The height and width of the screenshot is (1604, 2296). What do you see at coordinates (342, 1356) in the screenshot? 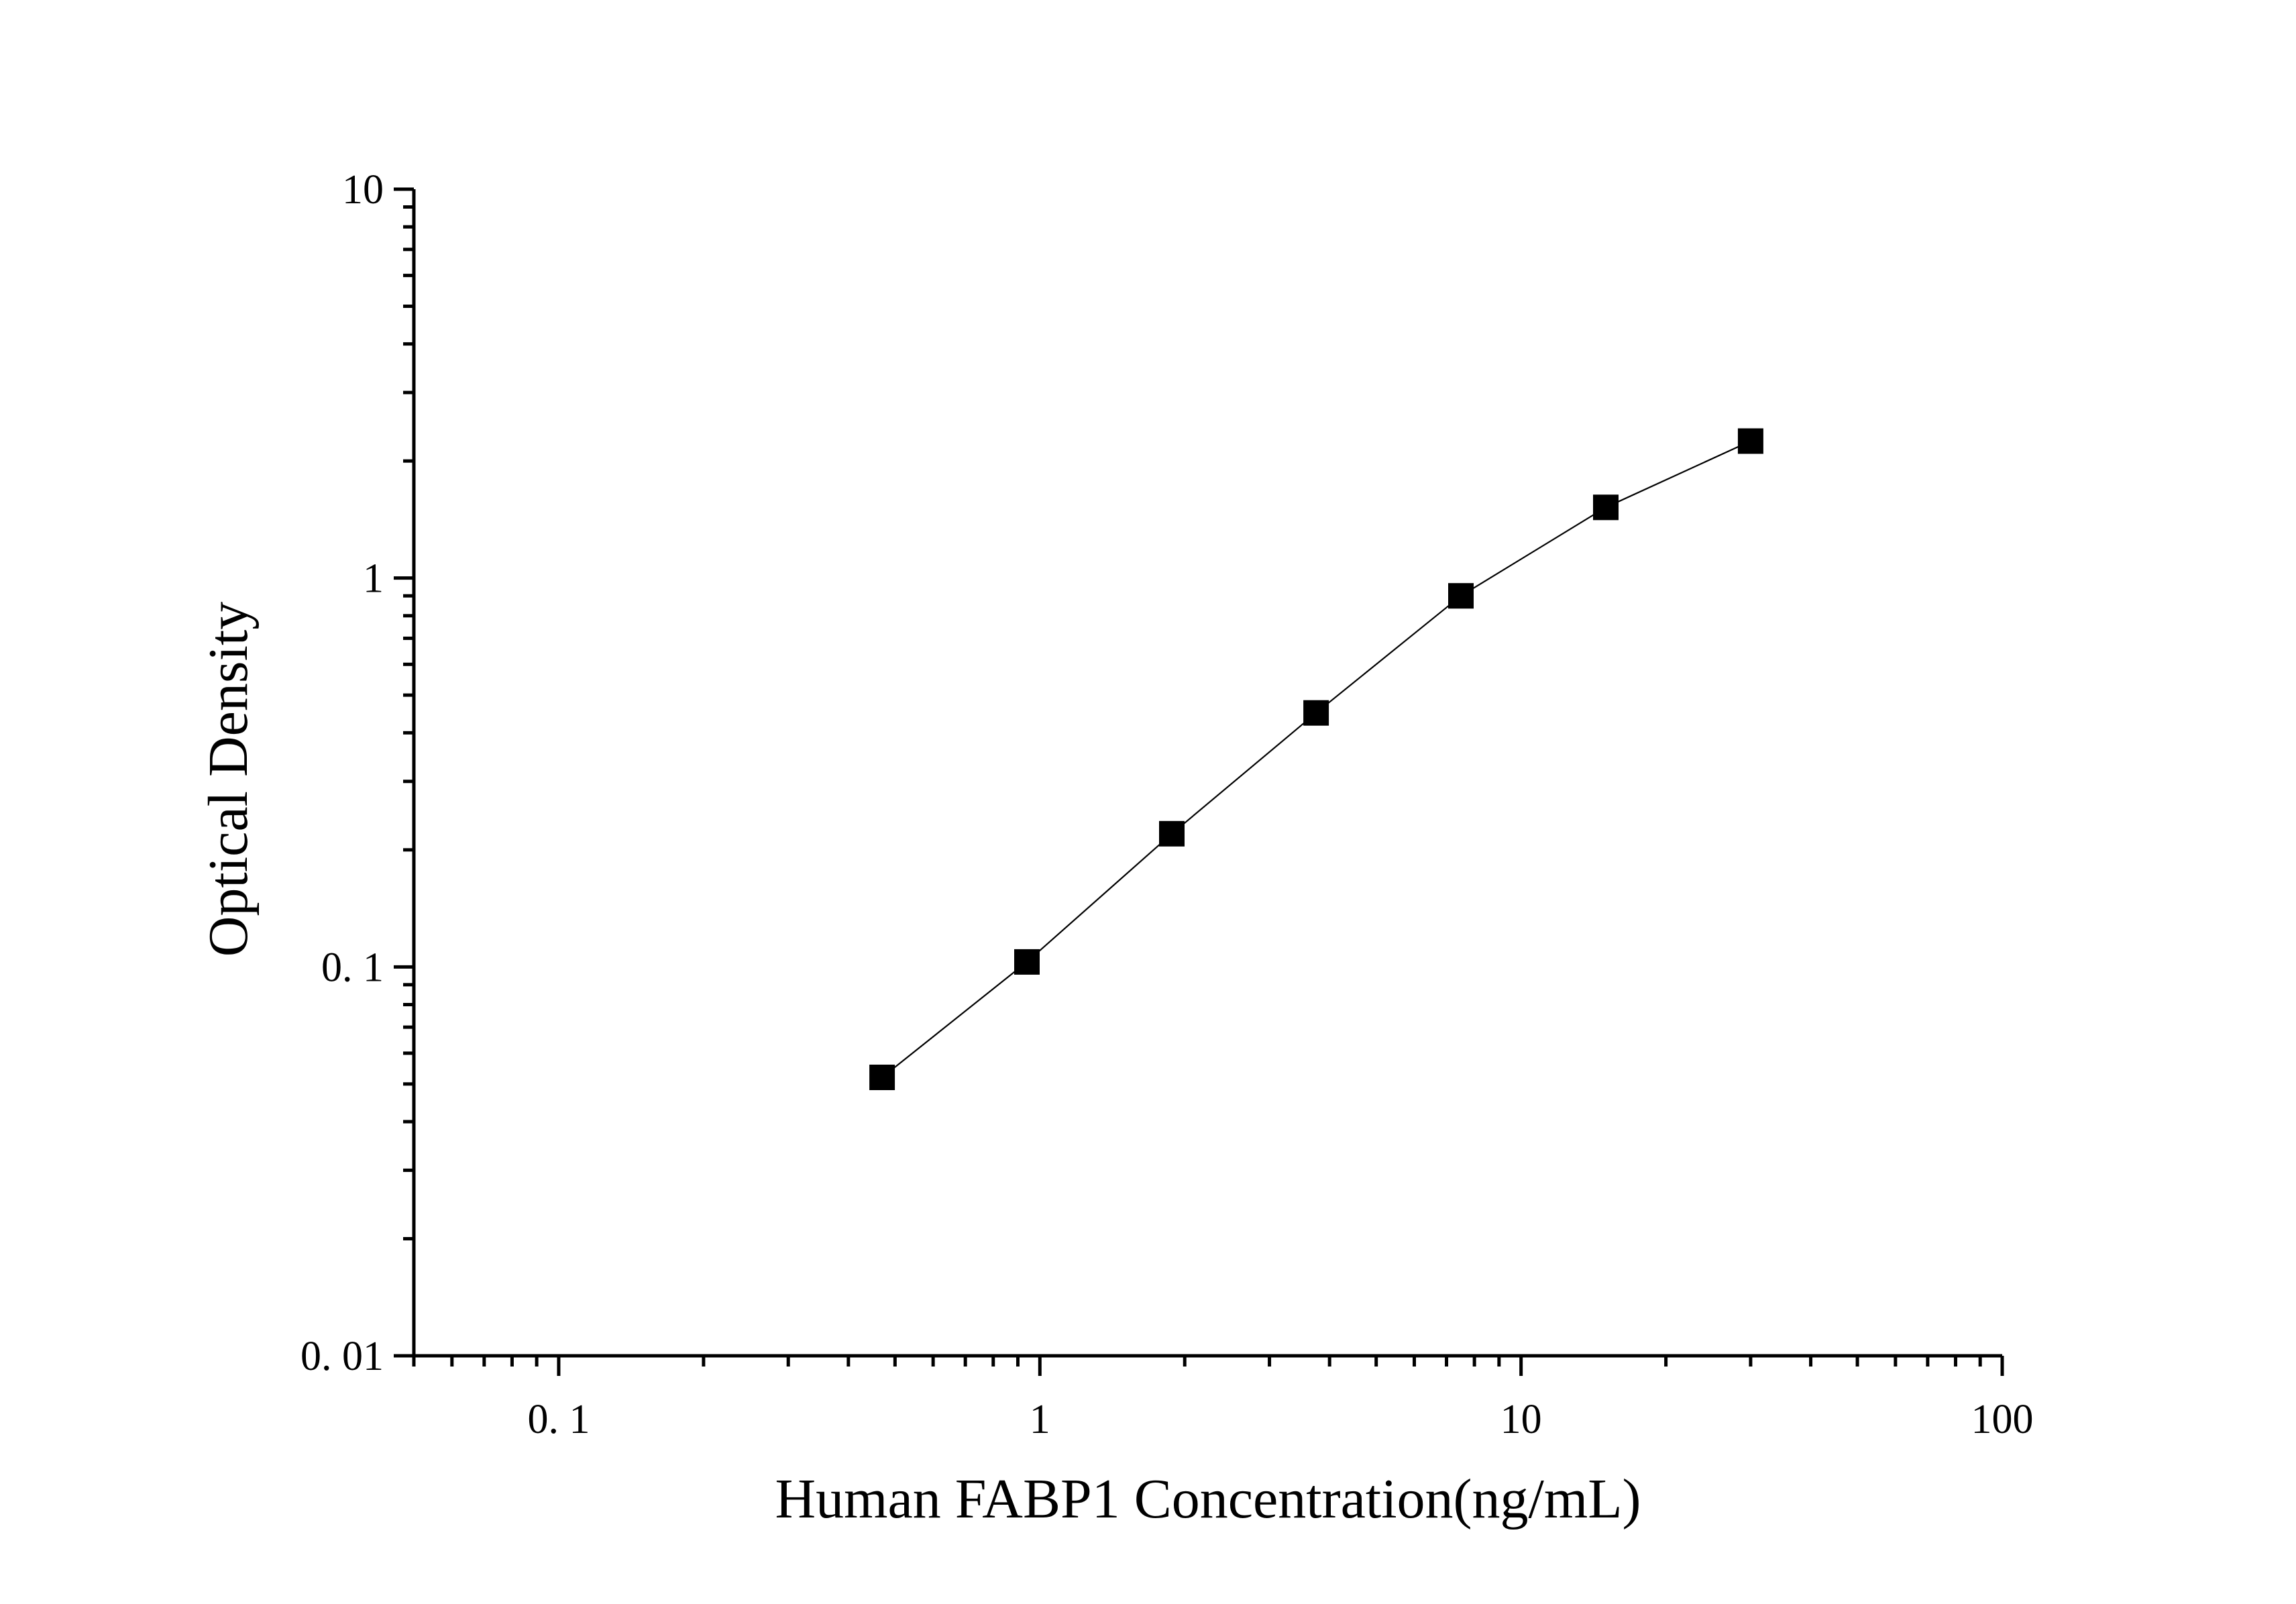
I see `y-tick-label: 0. 01` at bounding box center [342, 1356].